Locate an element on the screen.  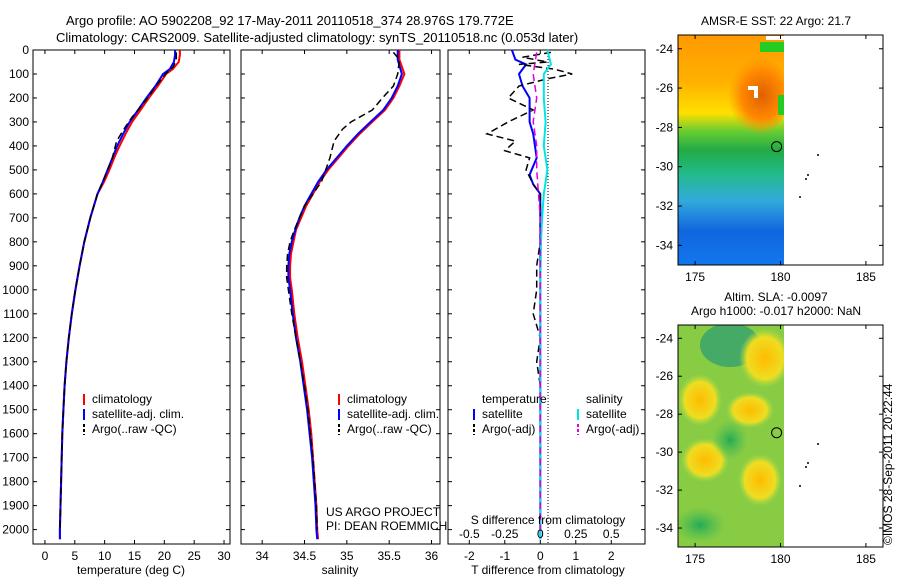
x-tick-label: 5 is located at coordinates (74, 556).